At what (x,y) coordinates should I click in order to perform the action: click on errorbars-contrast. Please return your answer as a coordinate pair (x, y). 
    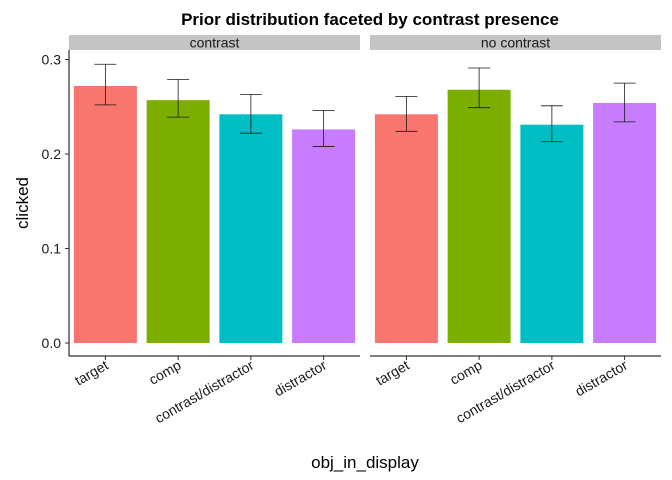
    Looking at the image, I should click on (214, 105).